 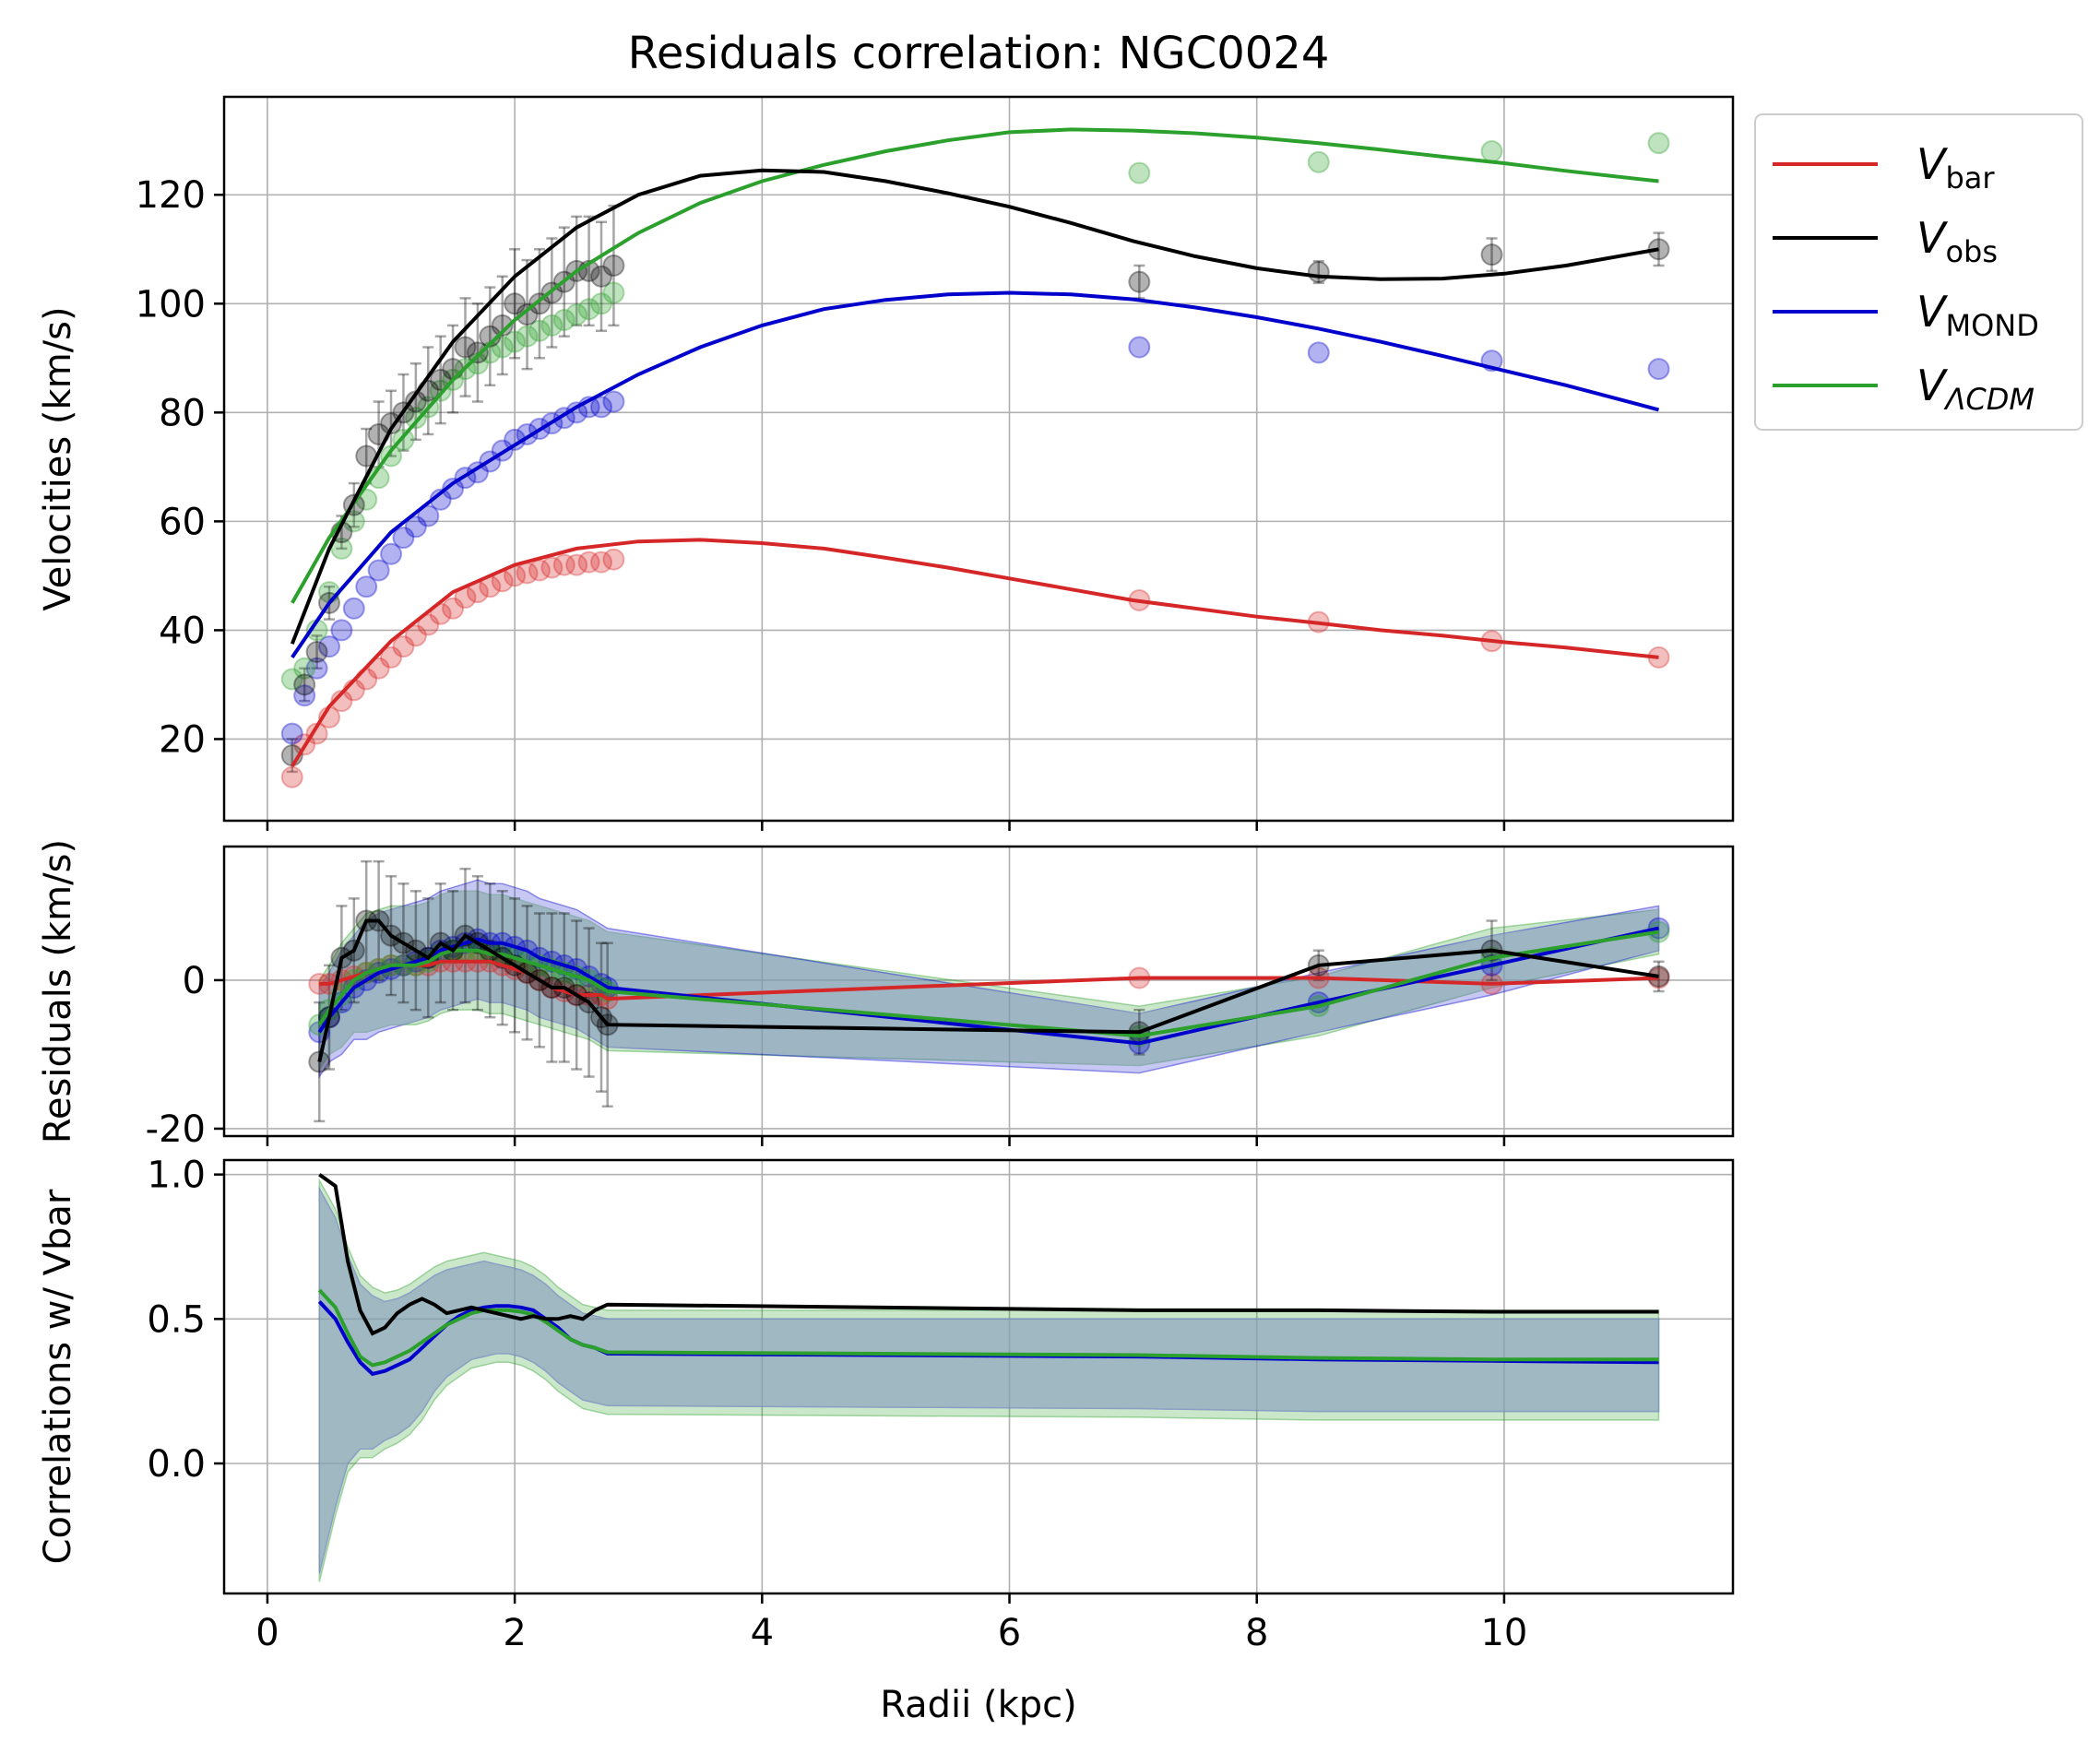 I want to click on y-tick-label: 0, so click(x=194, y=981).